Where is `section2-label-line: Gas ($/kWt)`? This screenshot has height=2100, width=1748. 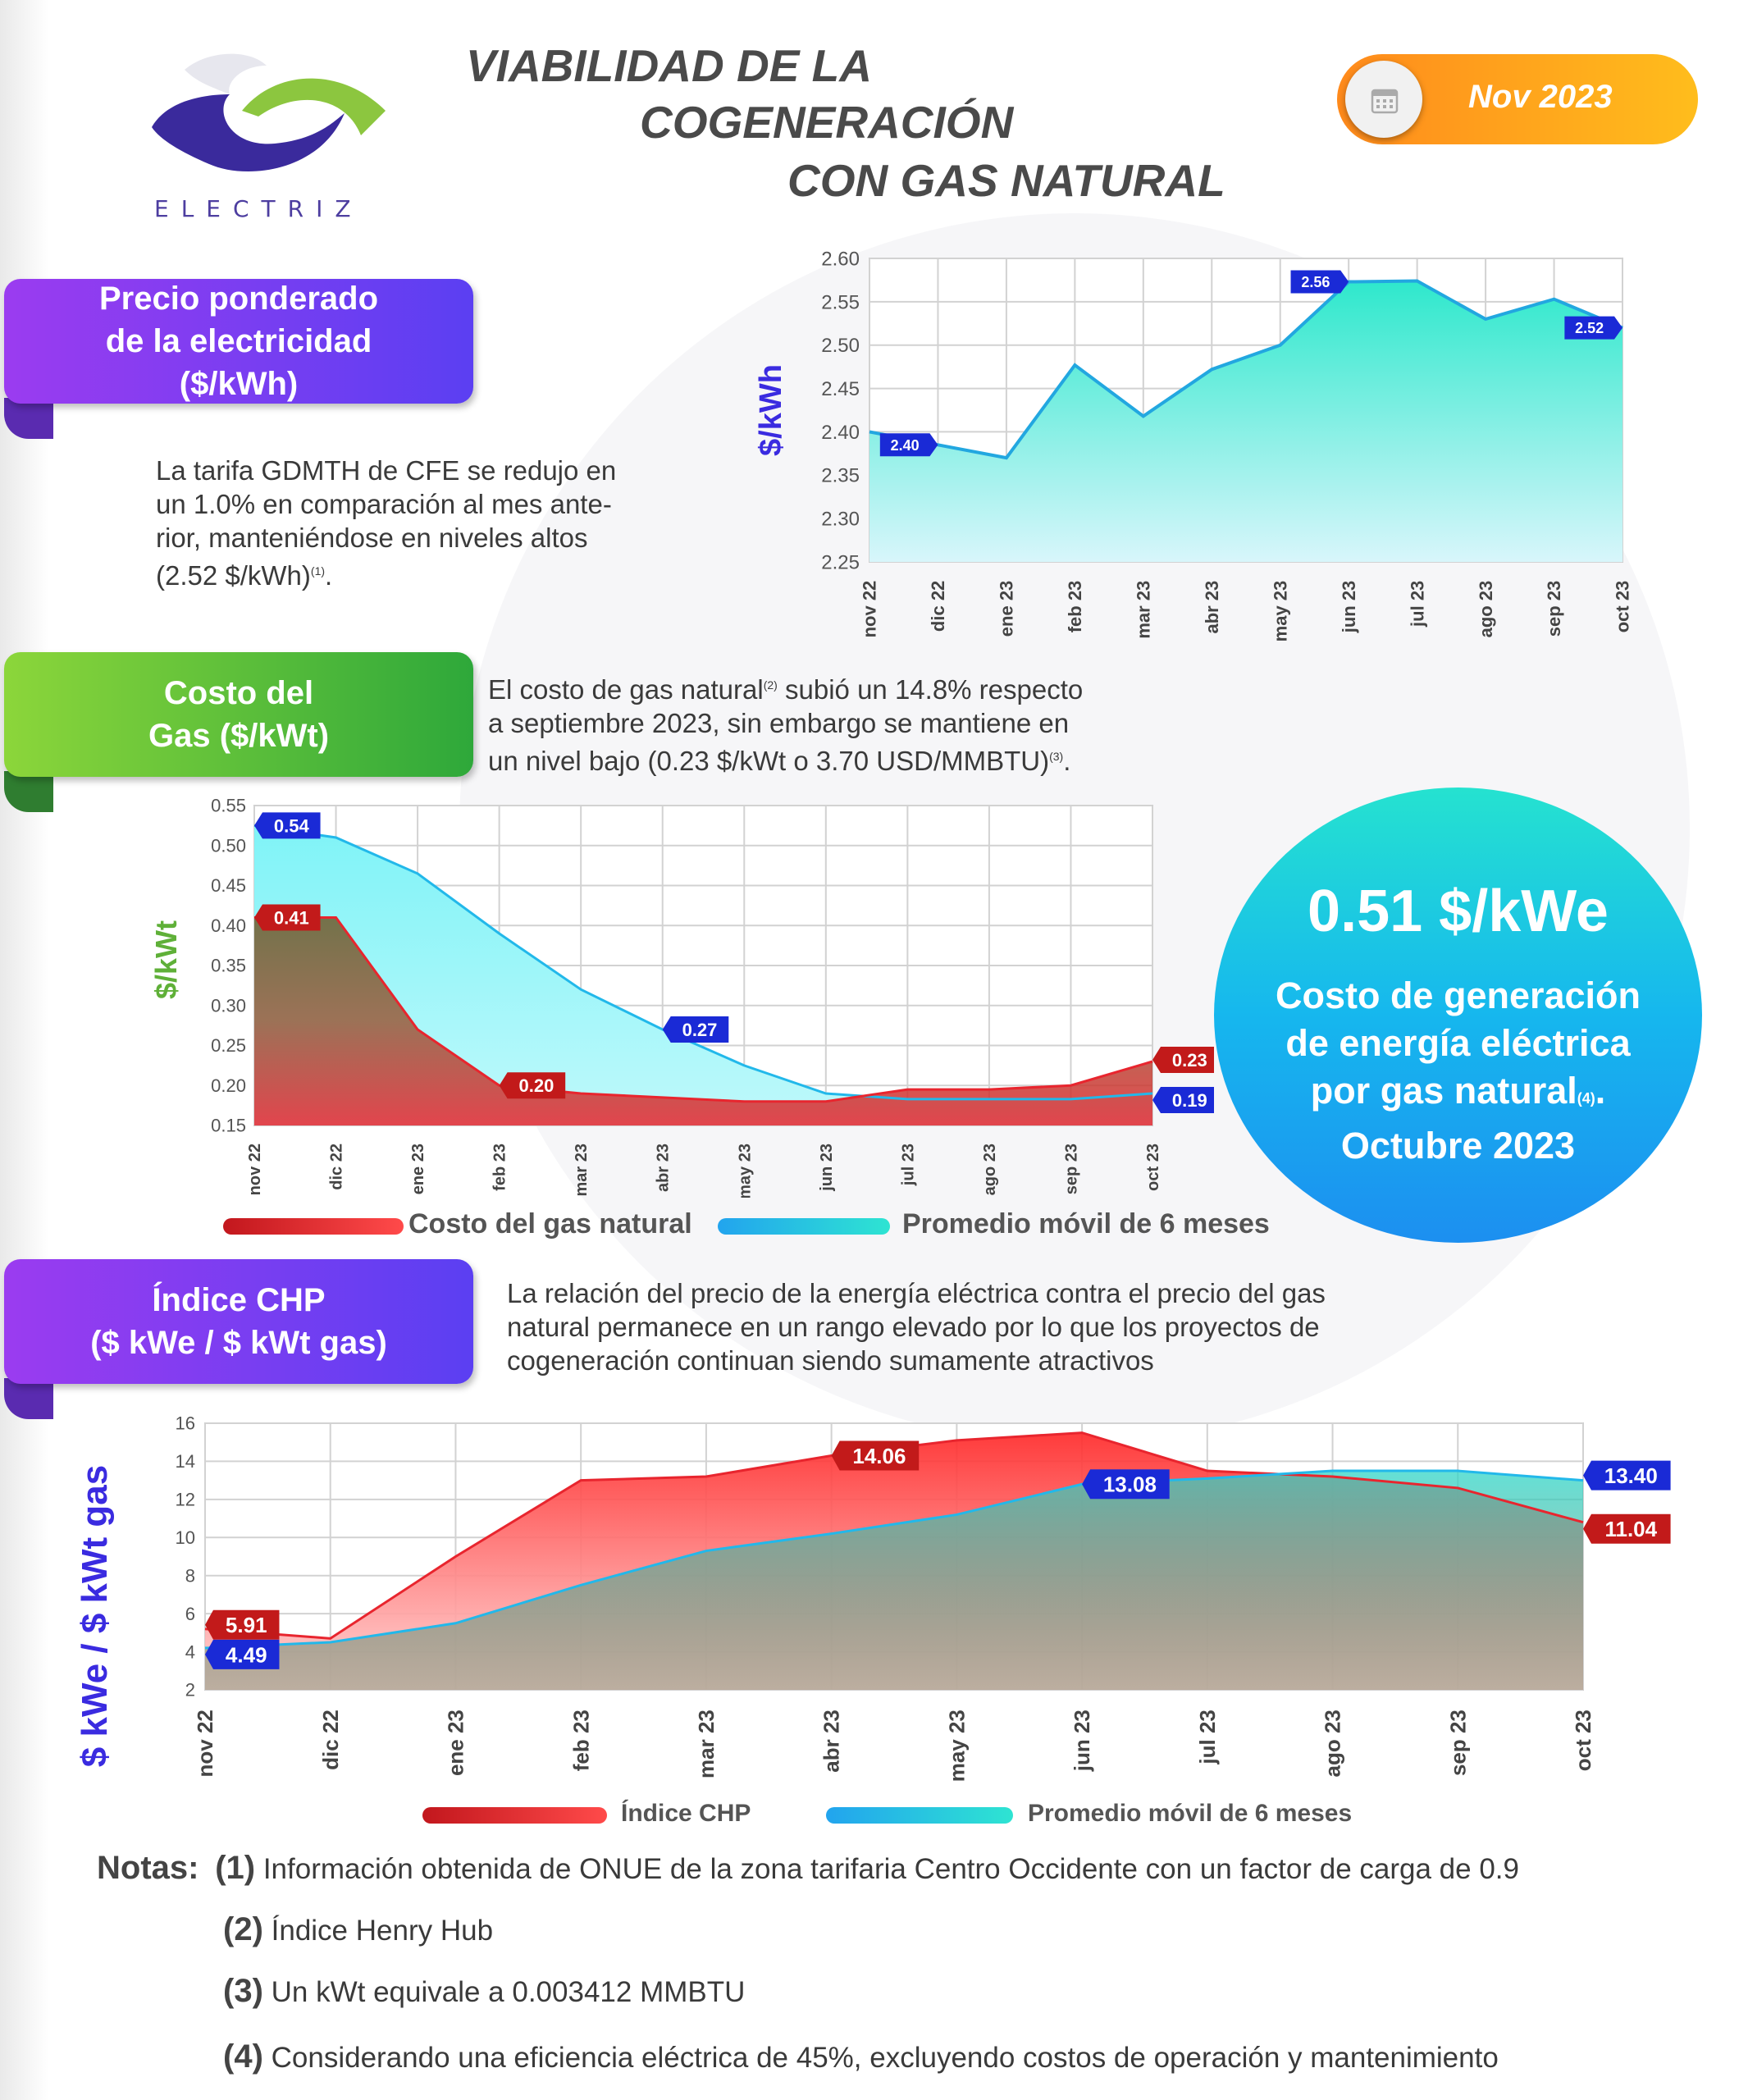
section2-label-line: Gas ($/kWt) is located at coordinates (239, 736).